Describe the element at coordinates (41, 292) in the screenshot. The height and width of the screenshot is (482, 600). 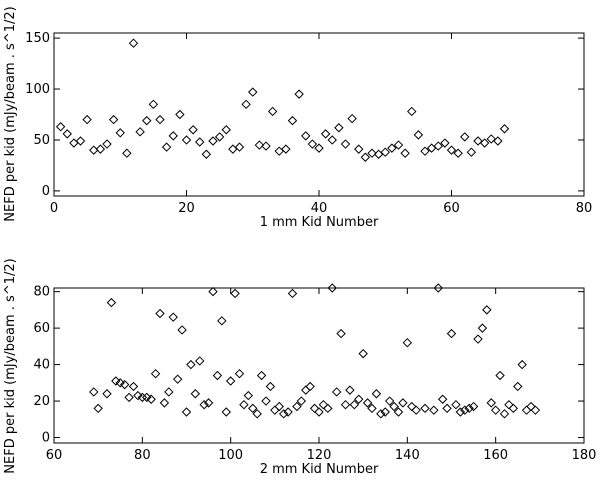
I see `bottom-y-tick-label: 80` at that location.